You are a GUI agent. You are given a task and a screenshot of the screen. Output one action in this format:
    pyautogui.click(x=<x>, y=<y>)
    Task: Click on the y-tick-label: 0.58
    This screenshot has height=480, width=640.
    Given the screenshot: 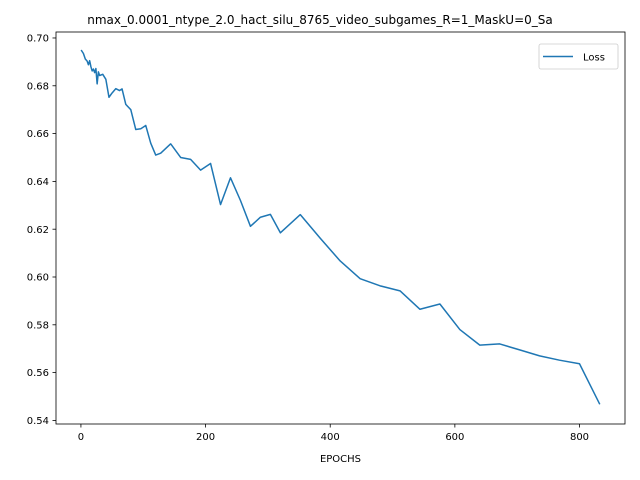 What is the action you would take?
    pyautogui.click(x=38, y=325)
    